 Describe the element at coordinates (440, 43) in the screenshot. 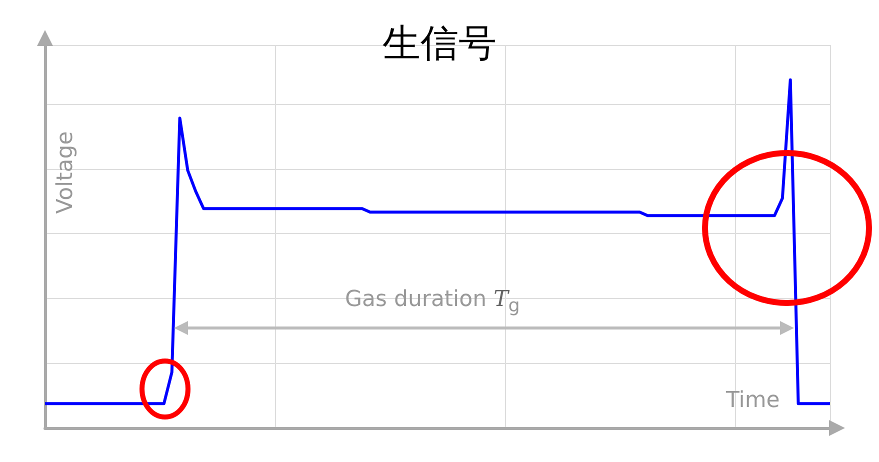

I see `chart-title: 生信号` at that location.